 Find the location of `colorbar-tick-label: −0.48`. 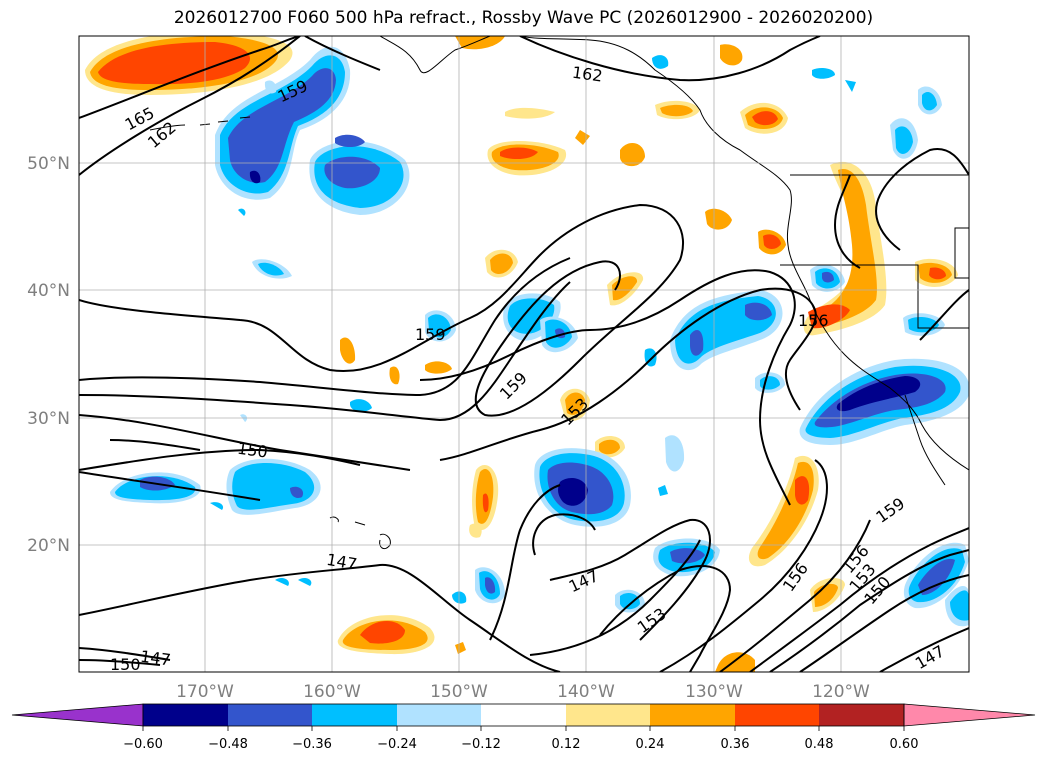

colorbar-tick-label: −0.48 is located at coordinates (228, 744).